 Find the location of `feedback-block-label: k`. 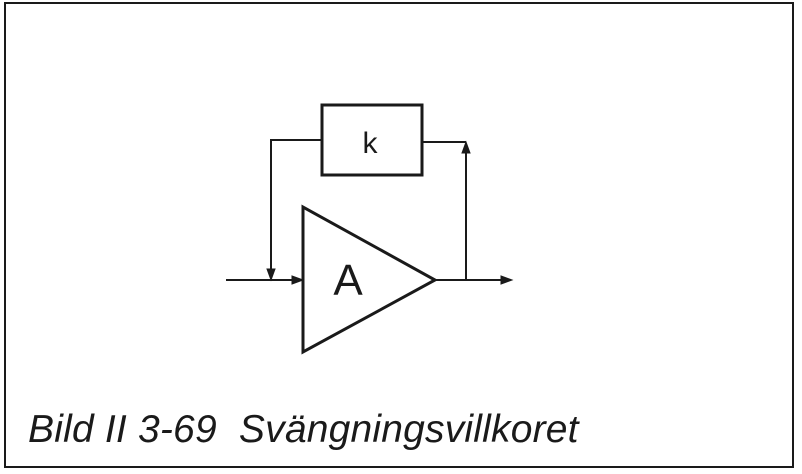

feedback-block-label: k is located at coordinates (371, 143).